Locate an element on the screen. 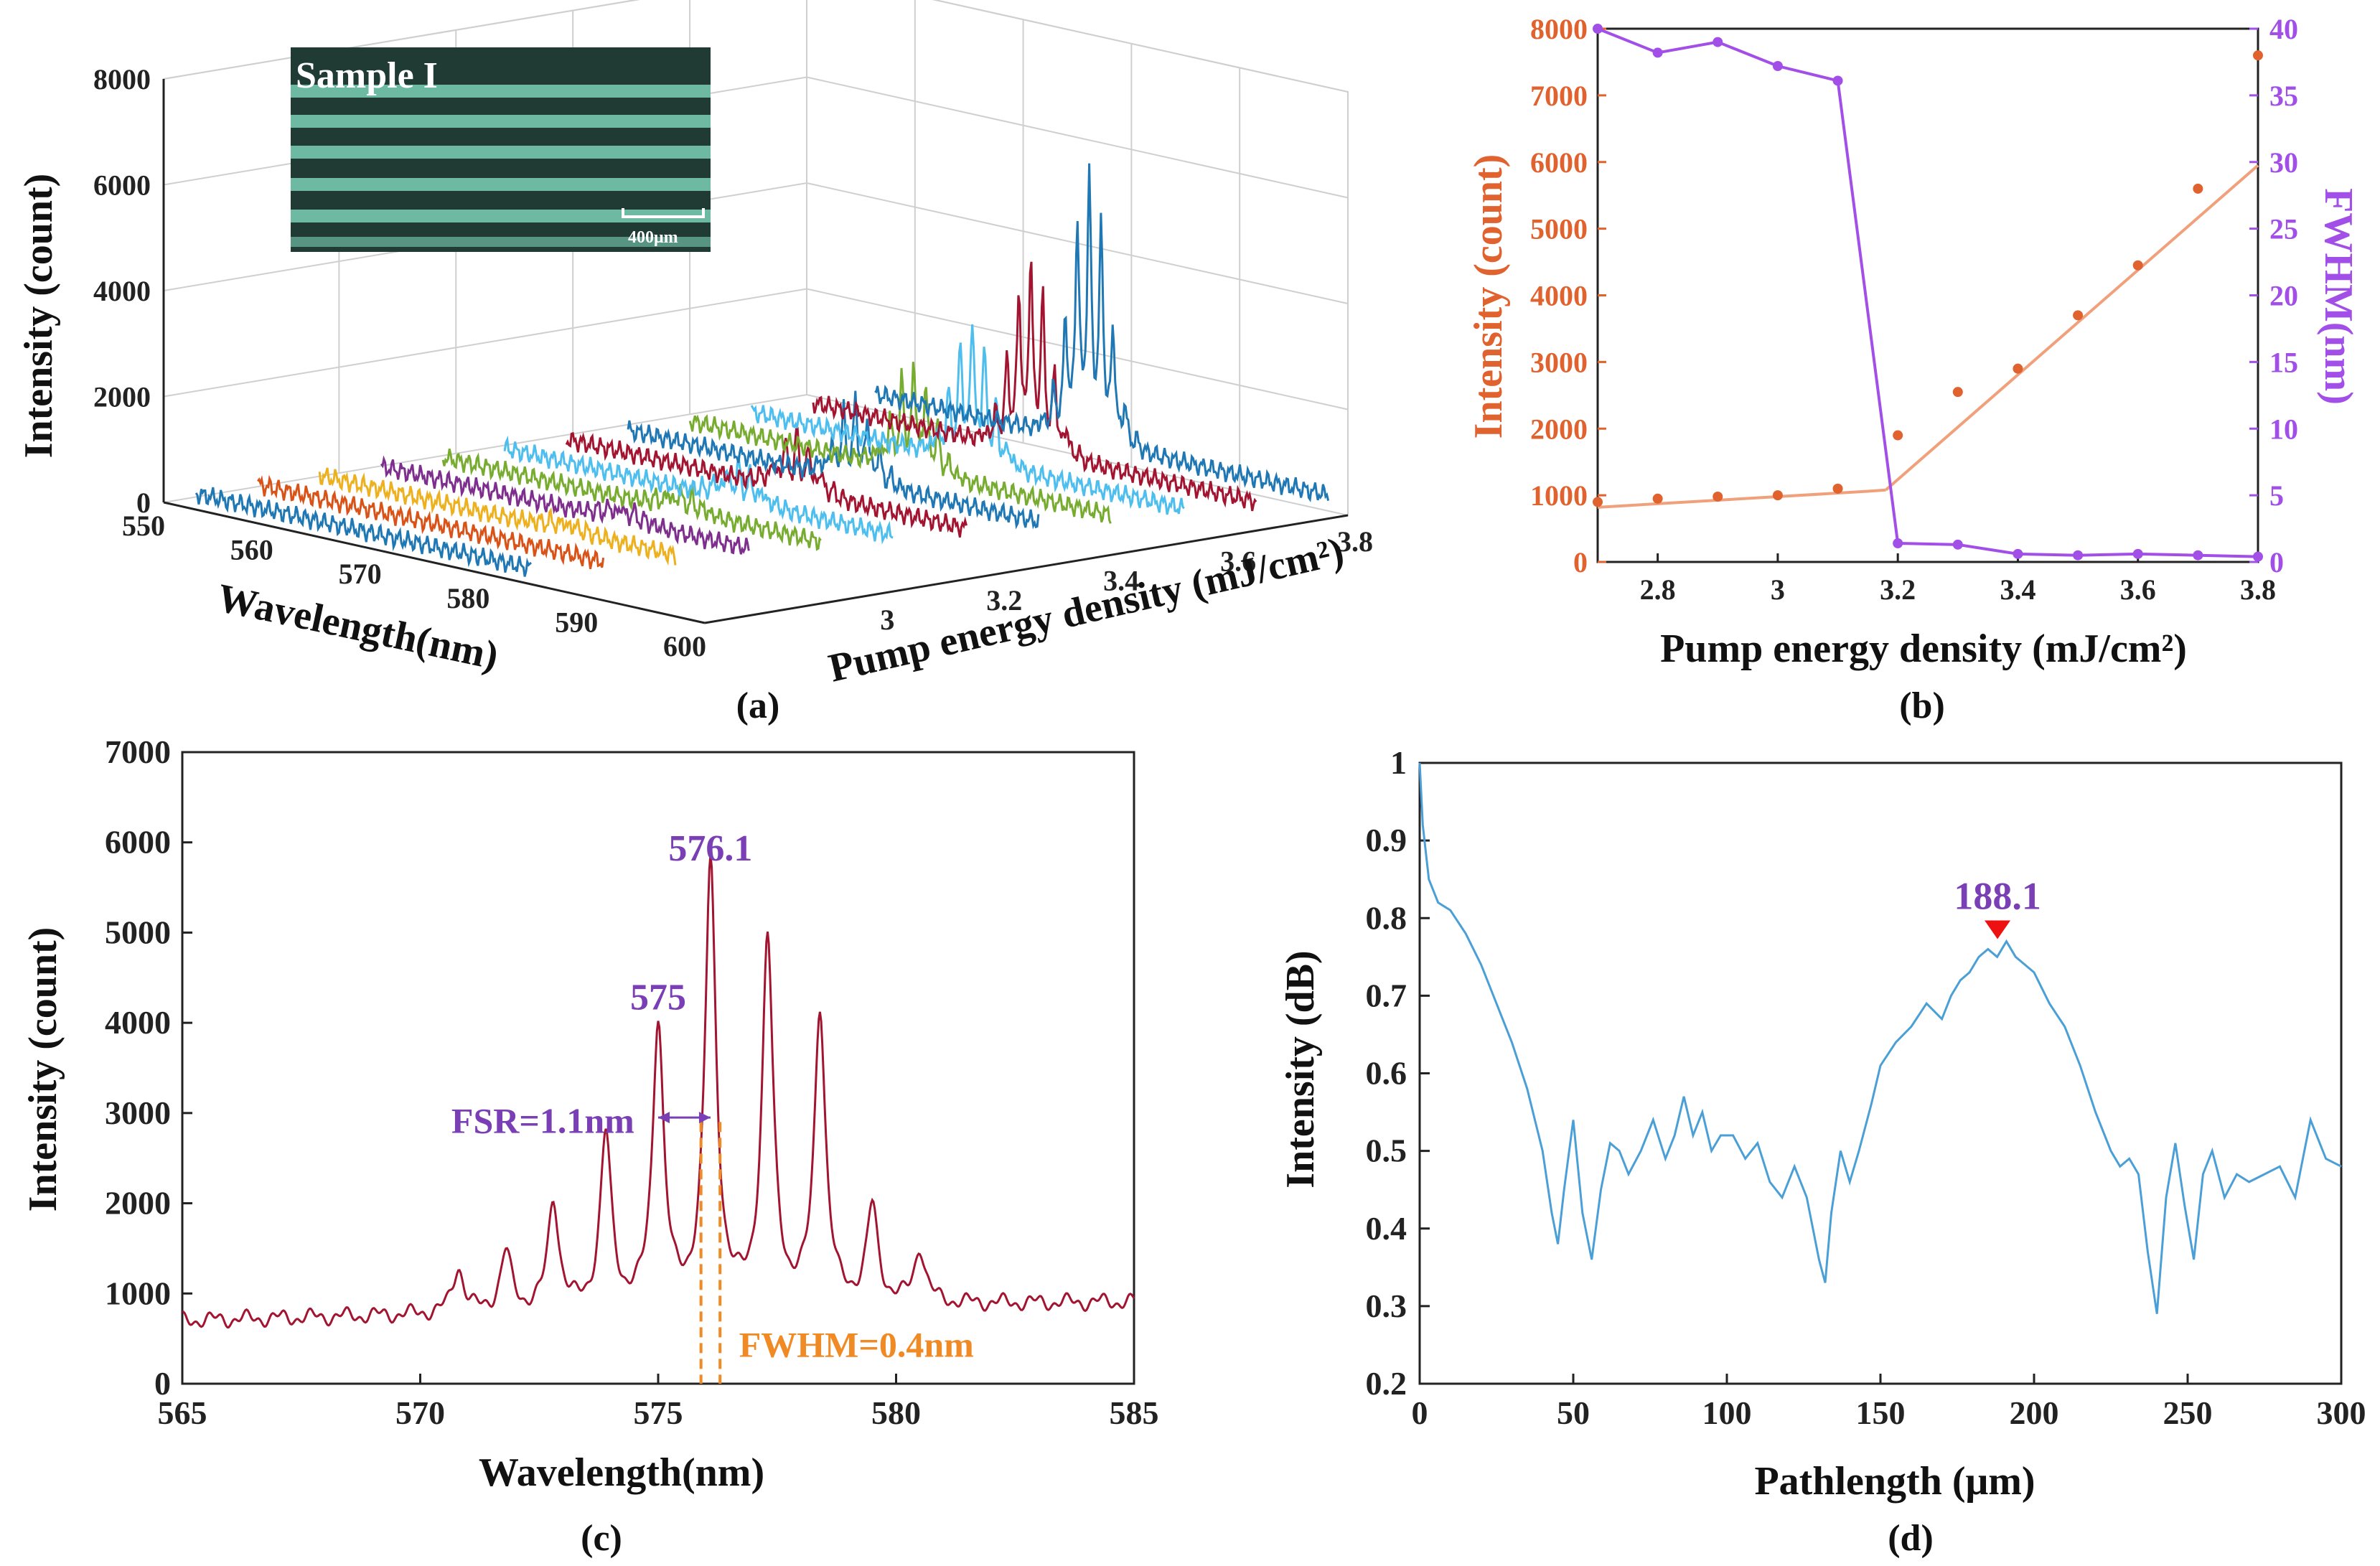  panel-c-ytick-label: 7000 is located at coordinates (138, 751).